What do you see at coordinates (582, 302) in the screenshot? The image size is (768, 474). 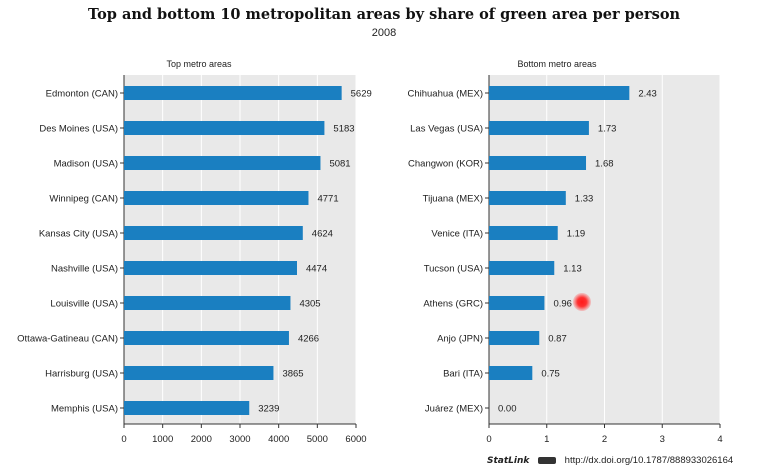 I see `highlight-marker` at bounding box center [582, 302].